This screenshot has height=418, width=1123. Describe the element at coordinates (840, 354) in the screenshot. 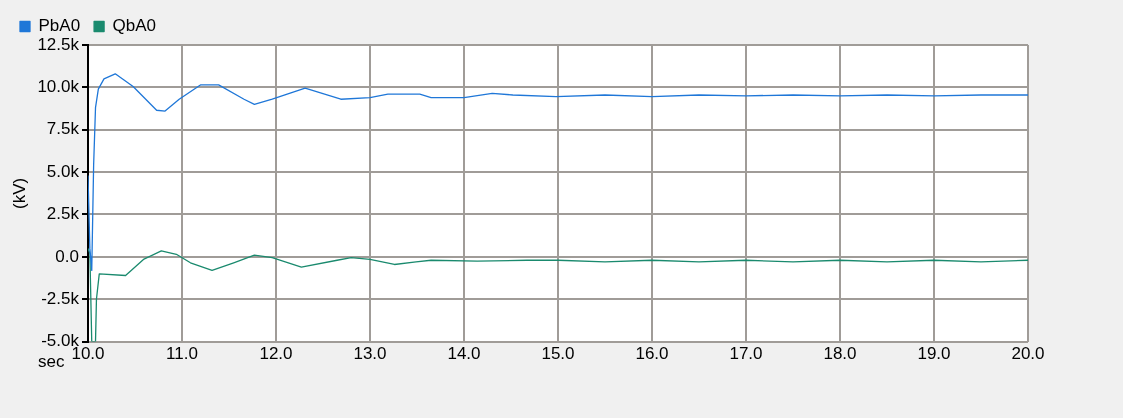

I see `x-tick-label: 18.0` at that location.